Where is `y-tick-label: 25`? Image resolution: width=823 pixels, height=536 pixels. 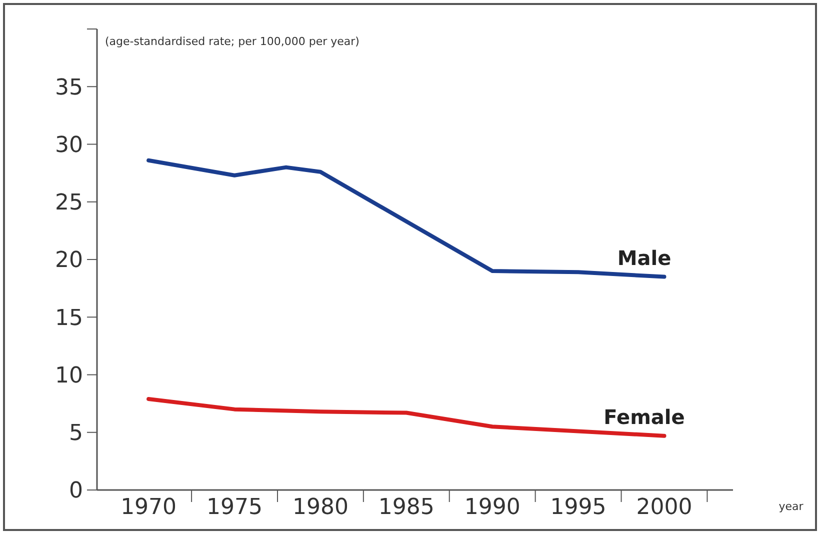 y-tick-label: 25 is located at coordinates (69, 203).